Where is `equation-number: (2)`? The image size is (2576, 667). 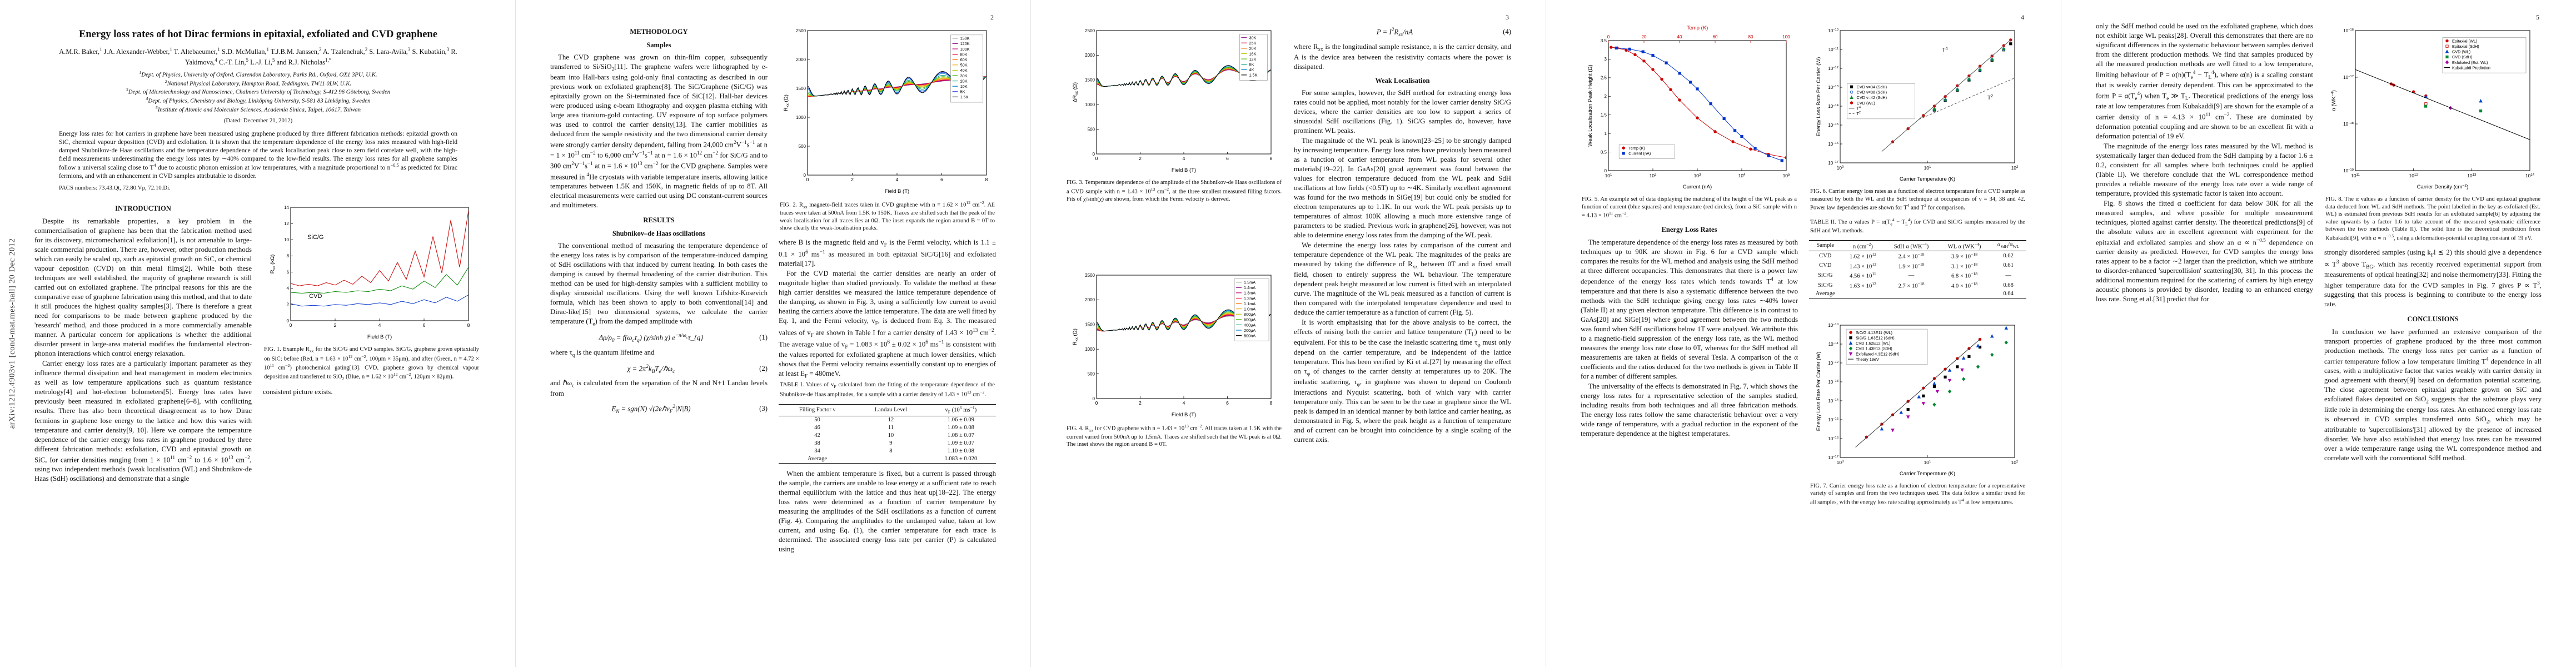 equation-number: (2) is located at coordinates (763, 368).